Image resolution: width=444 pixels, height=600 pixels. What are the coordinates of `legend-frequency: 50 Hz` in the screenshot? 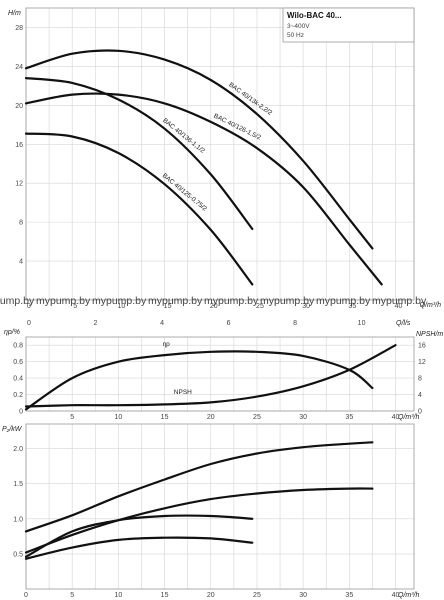 It's located at (295, 35).